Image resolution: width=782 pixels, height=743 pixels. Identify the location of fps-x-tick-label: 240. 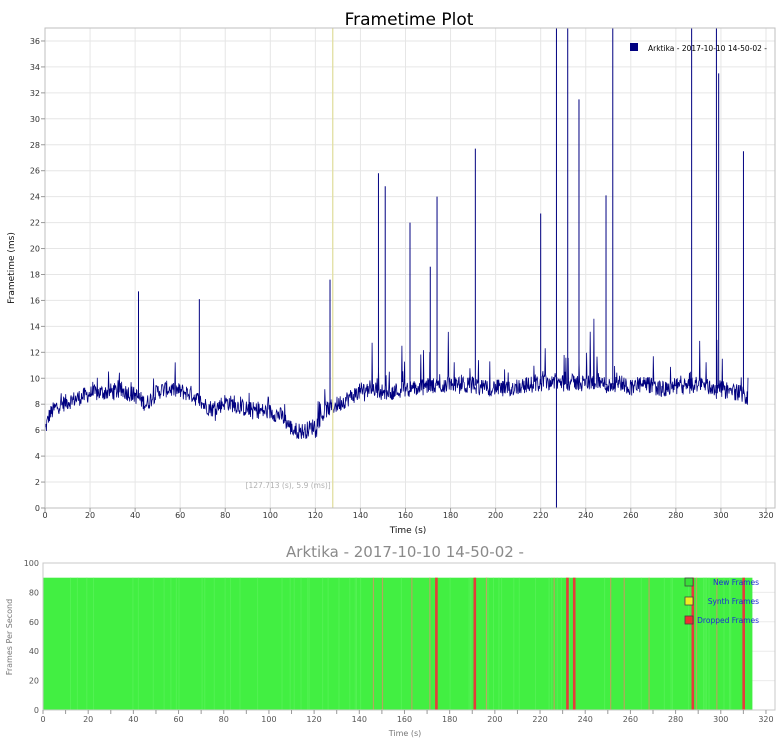
(585, 719).